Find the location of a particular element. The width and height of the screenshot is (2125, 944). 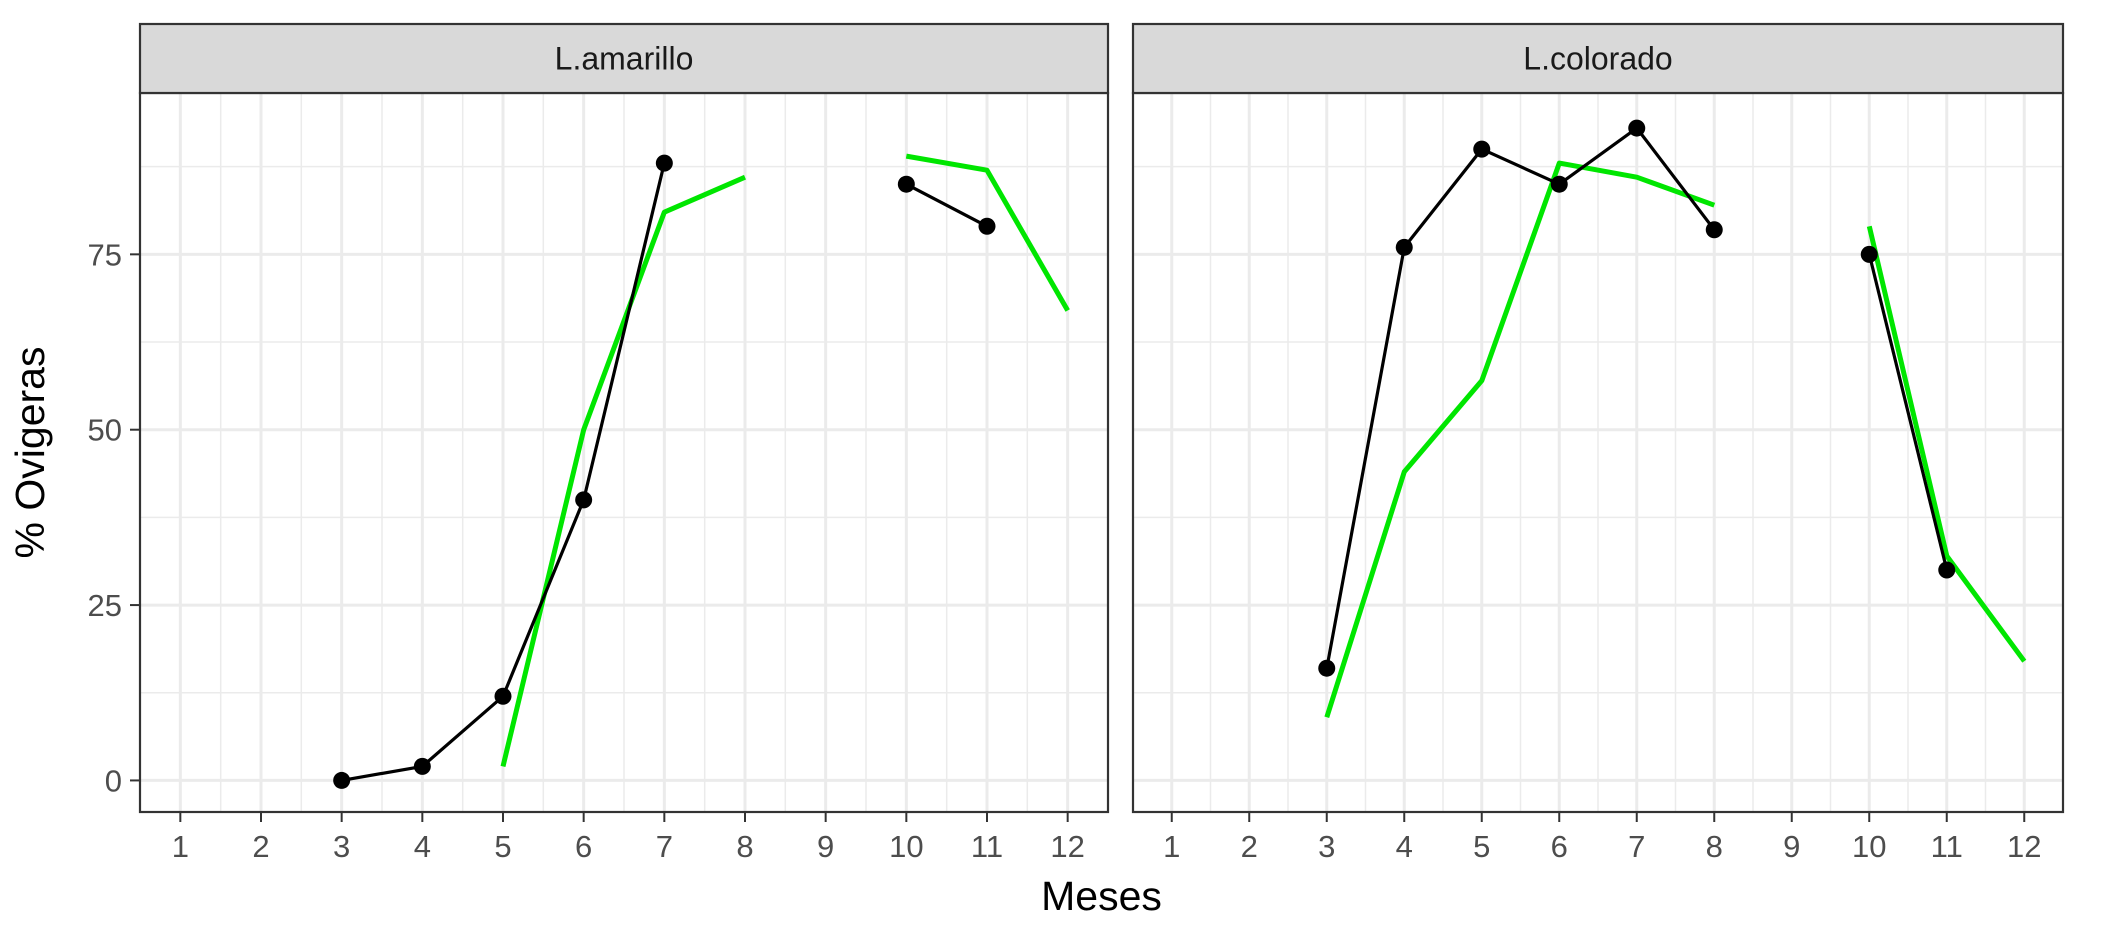

facet-strip-label: L.amarillo is located at coordinates (624, 59).